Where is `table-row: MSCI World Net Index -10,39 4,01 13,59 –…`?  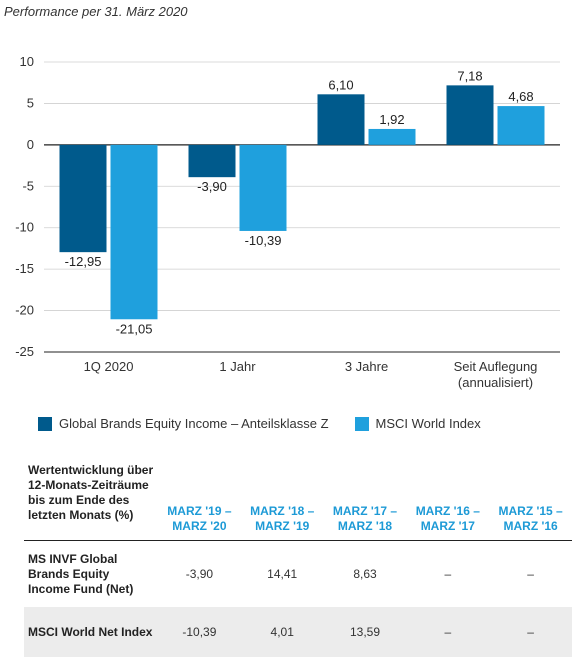
table-row: MSCI World Net Index -10,39 4,01 13,59 –… is located at coordinates (298, 632).